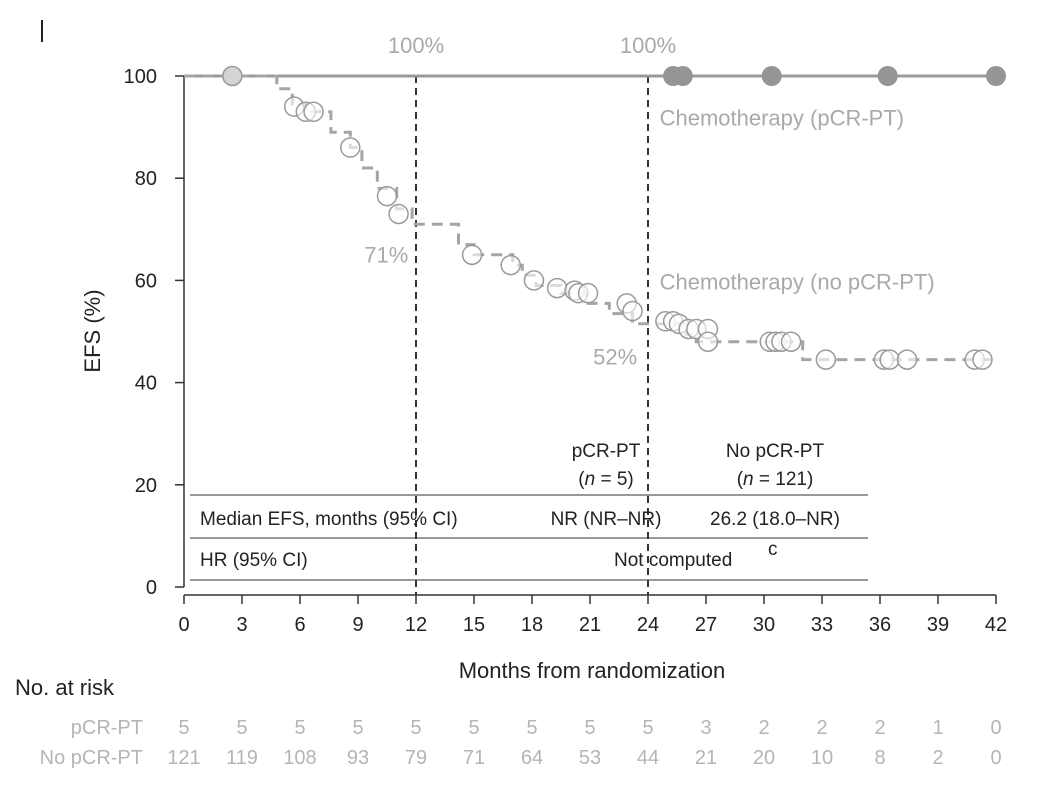 The width and height of the screenshot is (1050, 785). What do you see at coordinates (880, 625) in the screenshot?
I see `x-tick-label: 36` at bounding box center [880, 625].